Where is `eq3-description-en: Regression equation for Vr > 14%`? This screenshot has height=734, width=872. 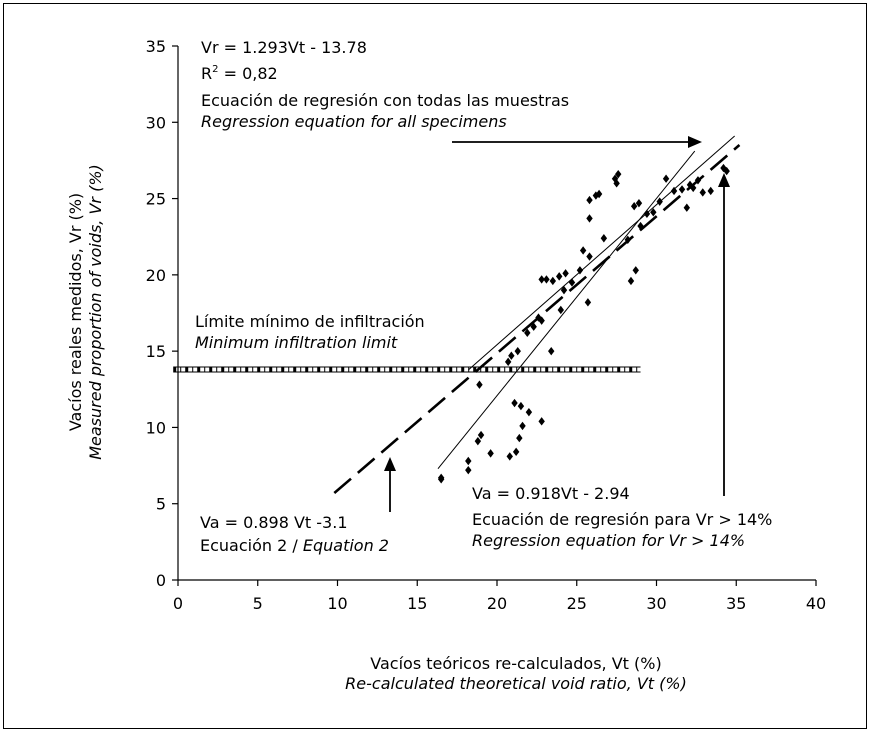
eq3-description-en: Regression equation for Vr > 14% is located at coordinates (608, 540).